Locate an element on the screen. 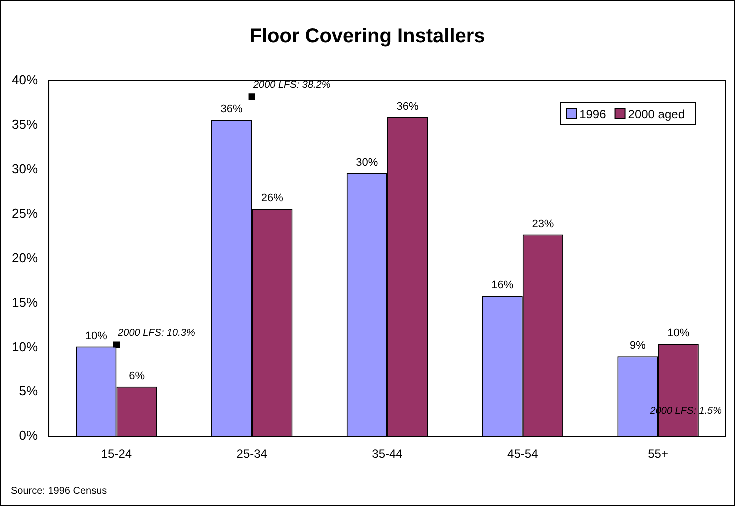 The image size is (735, 506). x-tick-label: 15-24 is located at coordinates (116, 454).